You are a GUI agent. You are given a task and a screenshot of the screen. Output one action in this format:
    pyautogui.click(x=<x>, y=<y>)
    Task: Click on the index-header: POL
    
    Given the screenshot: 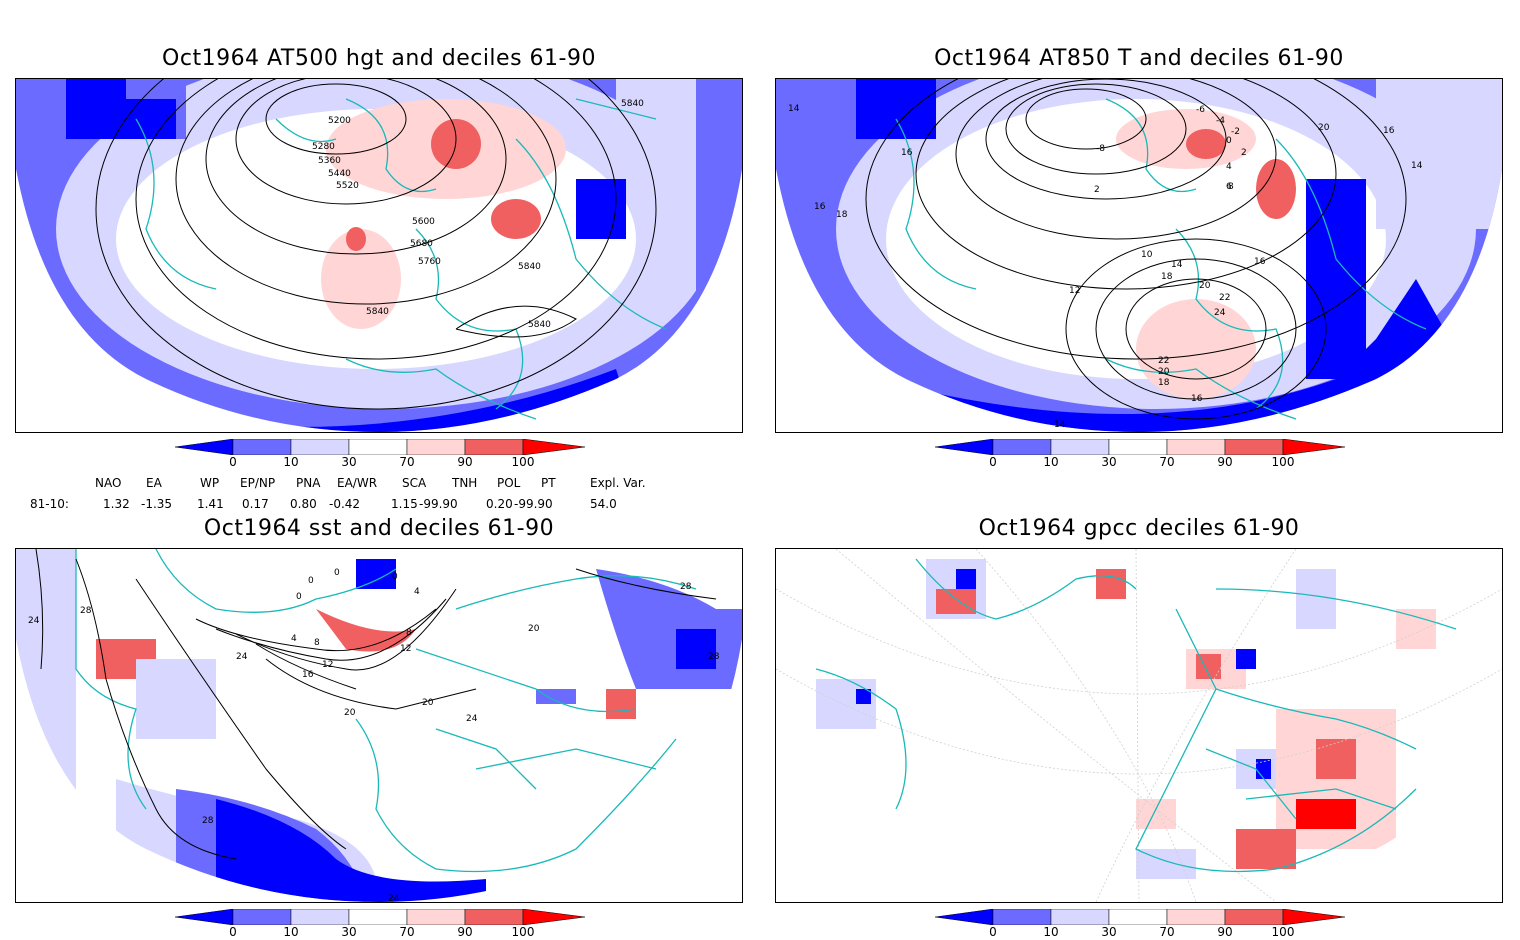 What is the action you would take?
    pyautogui.click(x=509, y=483)
    